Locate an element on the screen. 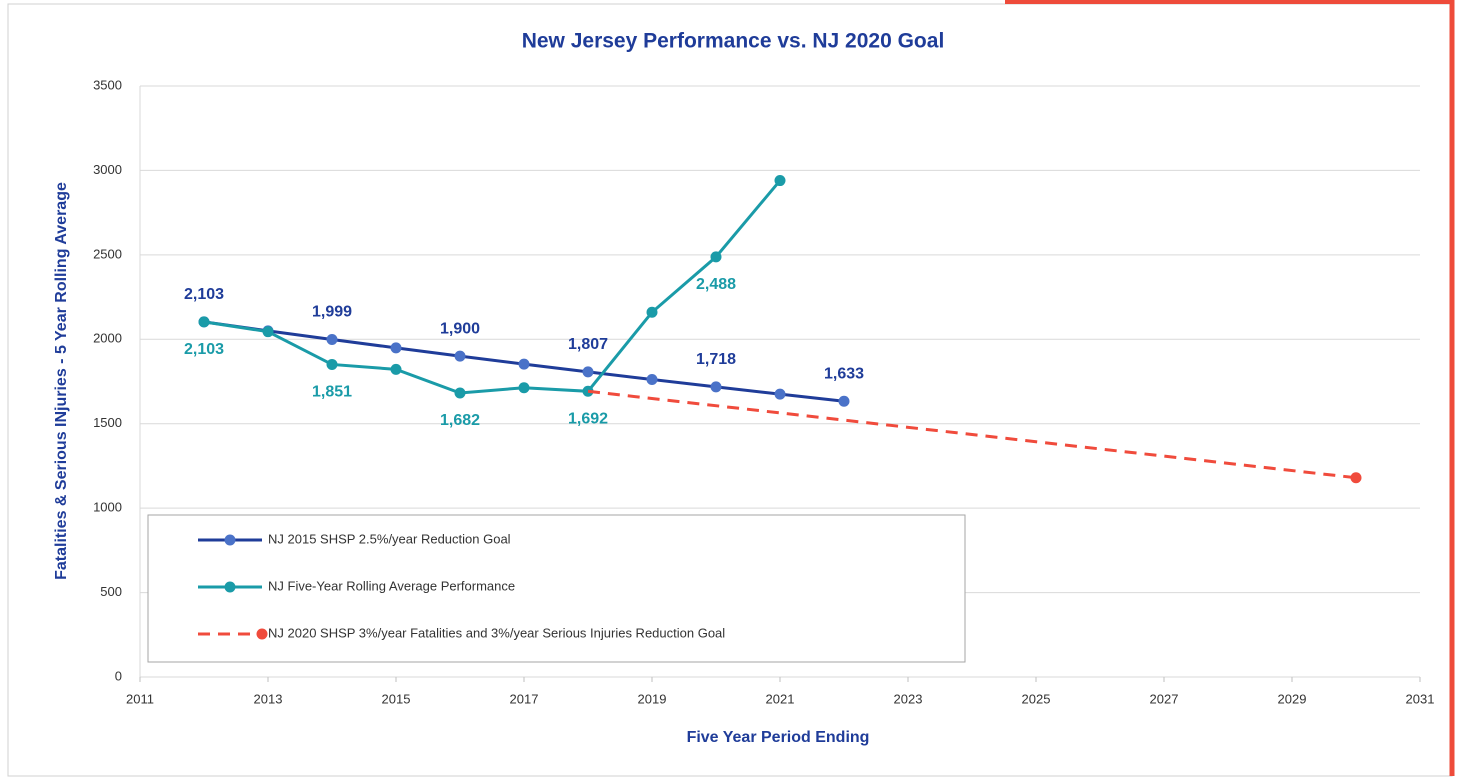  legend-label: NJ Five-Year Rolling Average Performance is located at coordinates (391, 585).